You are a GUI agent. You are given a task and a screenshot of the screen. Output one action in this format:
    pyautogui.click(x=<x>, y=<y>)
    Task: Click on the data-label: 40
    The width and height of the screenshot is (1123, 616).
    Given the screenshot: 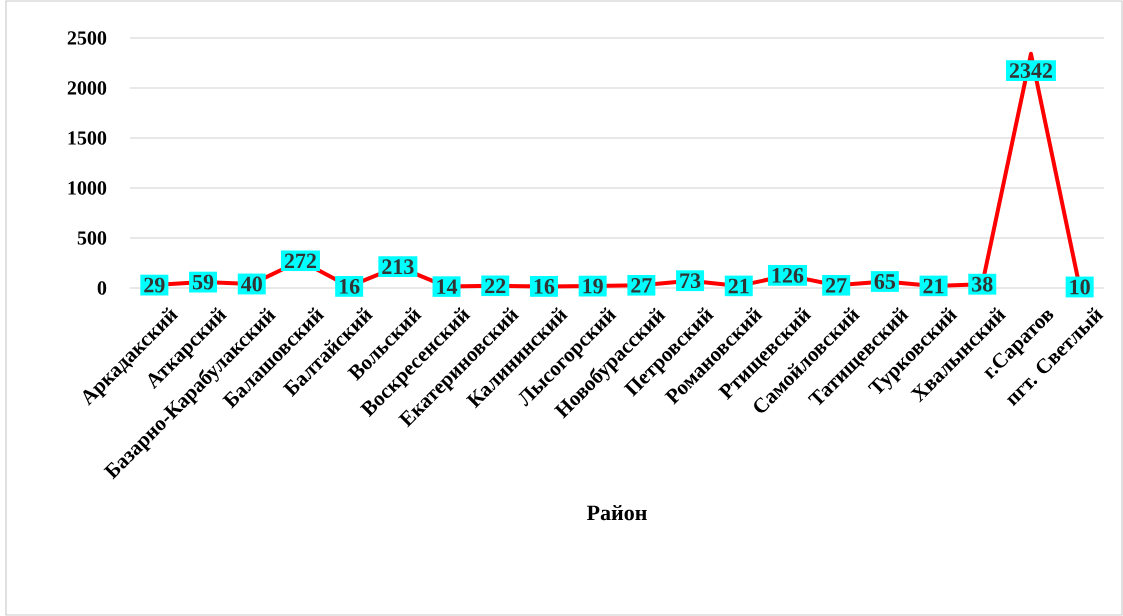 What is the action you would take?
    pyautogui.click(x=251, y=284)
    